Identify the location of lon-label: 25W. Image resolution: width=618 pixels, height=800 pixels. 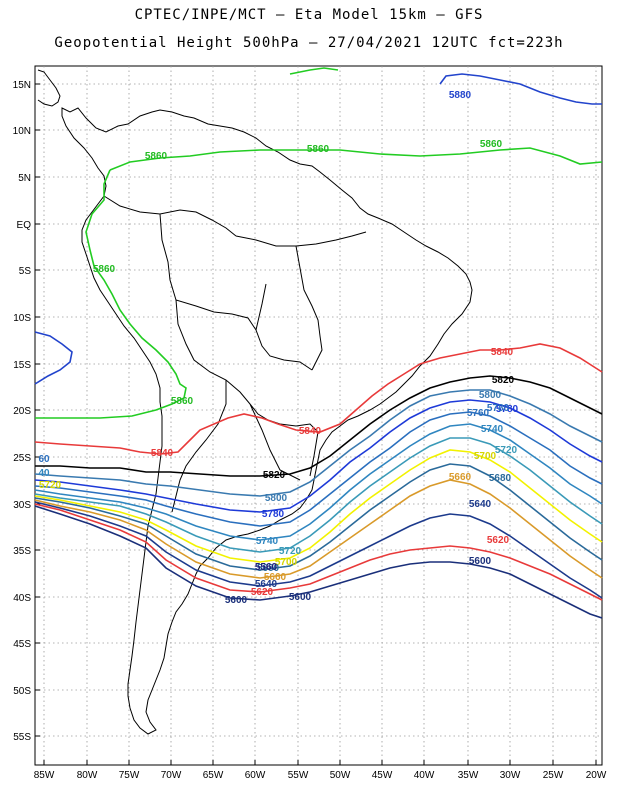
(553, 775).